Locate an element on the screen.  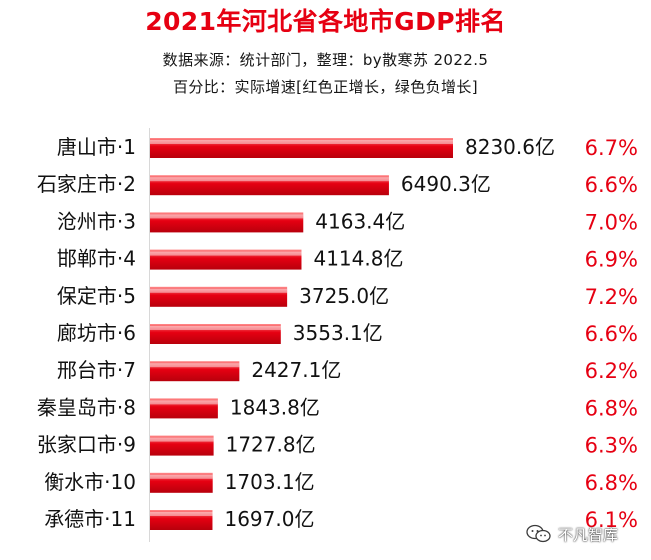
growth-rate-label: 6.2% is located at coordinates (611, 371).